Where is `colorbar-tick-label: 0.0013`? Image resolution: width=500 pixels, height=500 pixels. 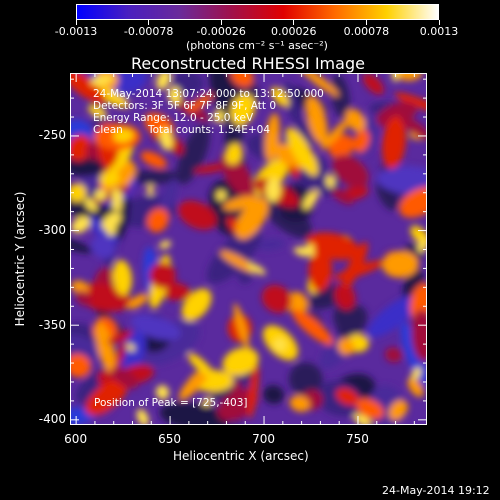 colorbar-tick-label: 0.0013 is located at coordinates (439, 31).